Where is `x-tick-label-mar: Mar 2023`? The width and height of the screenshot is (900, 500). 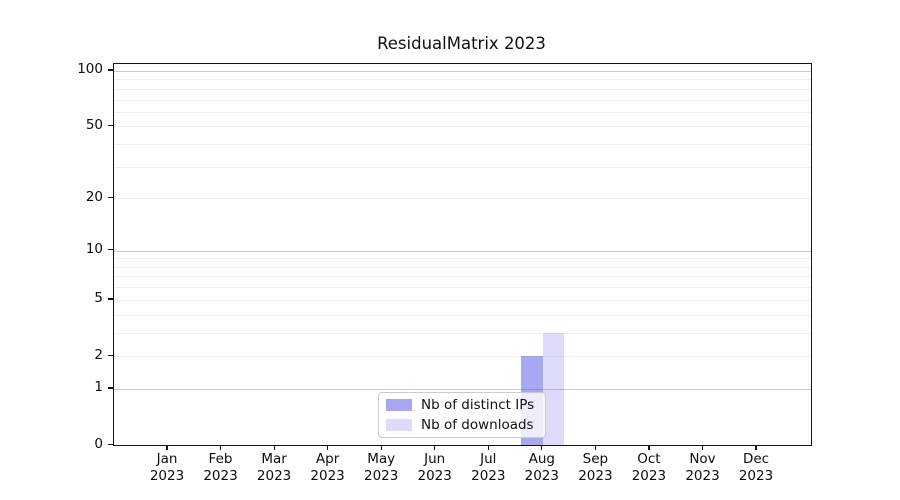
x-tick-label-mar: Mar 2023 is located at coordinates (274, 467).